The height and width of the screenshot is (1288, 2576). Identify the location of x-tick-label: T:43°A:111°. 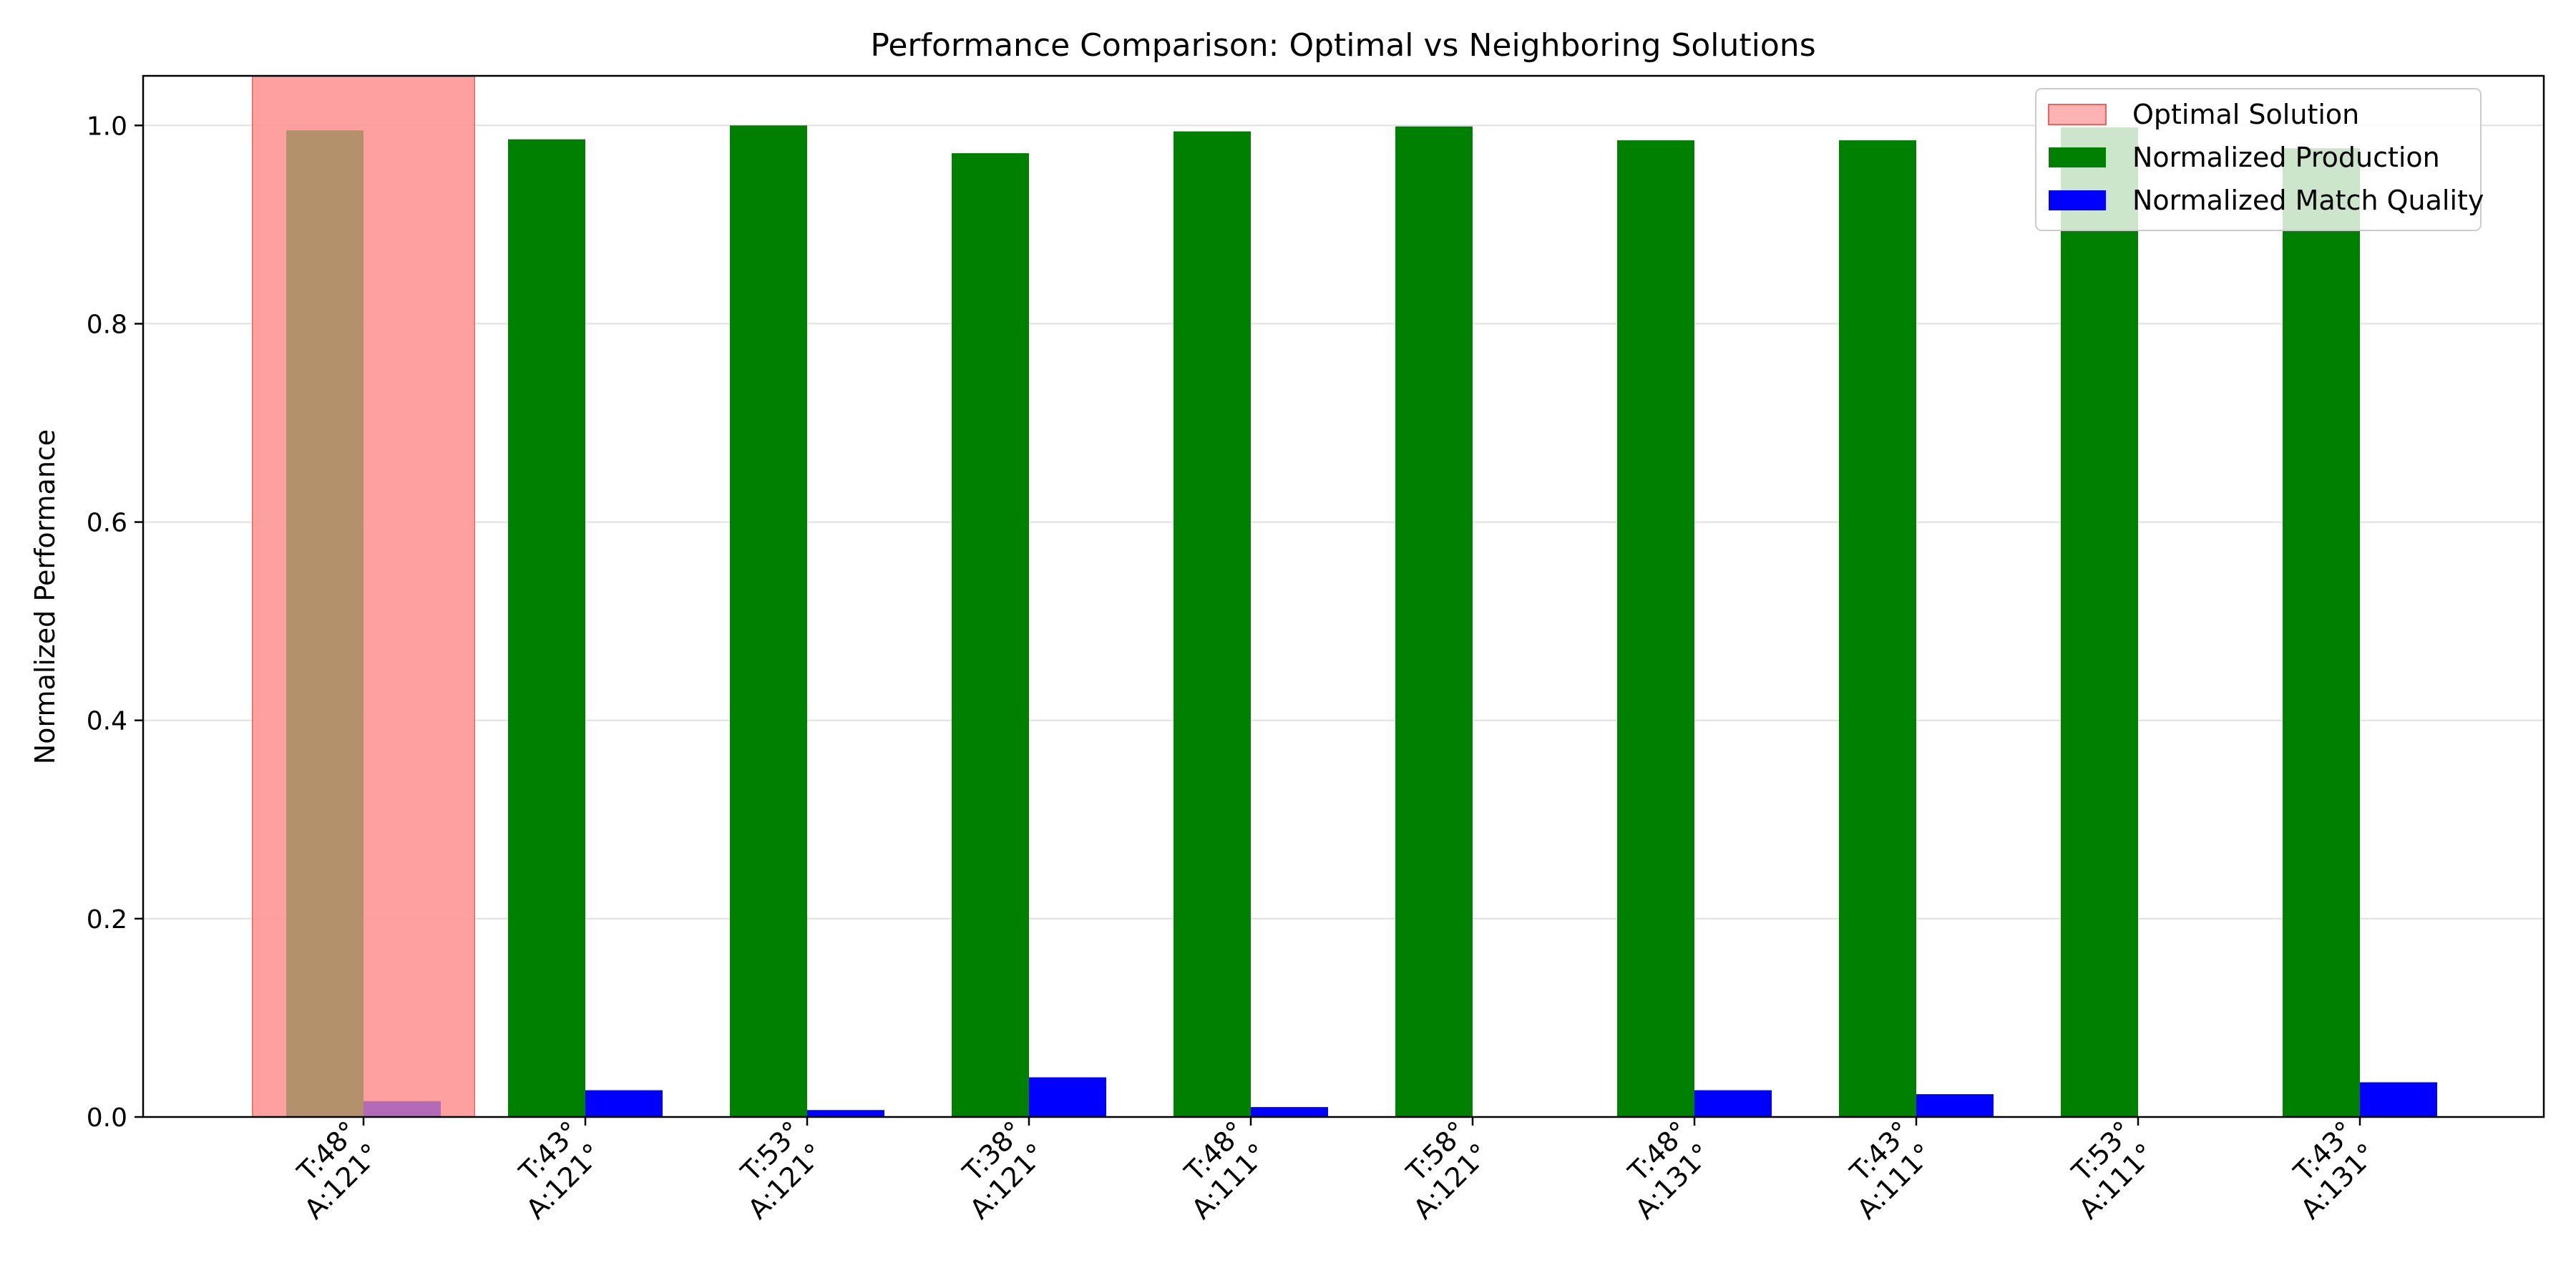
(1890, 1170).